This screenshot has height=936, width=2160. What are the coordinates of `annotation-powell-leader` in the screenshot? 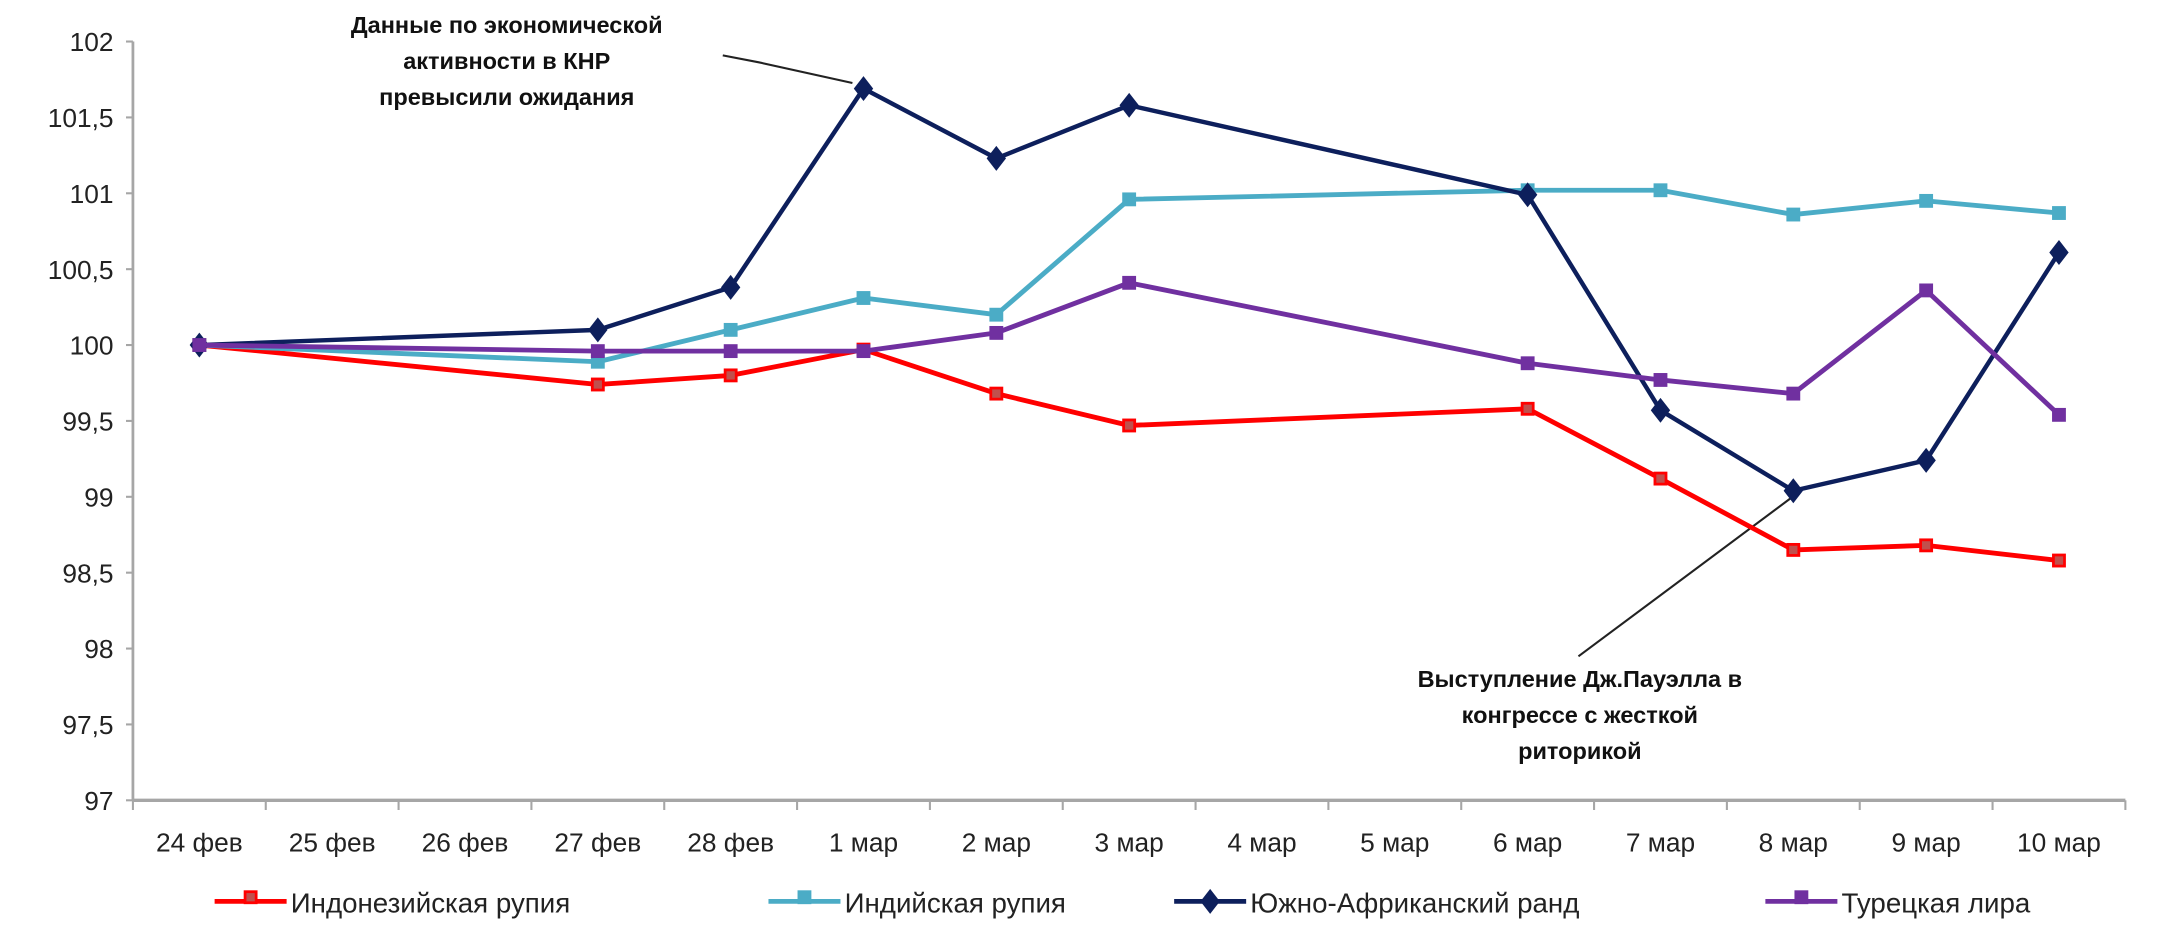 It's located at (1685, 576).